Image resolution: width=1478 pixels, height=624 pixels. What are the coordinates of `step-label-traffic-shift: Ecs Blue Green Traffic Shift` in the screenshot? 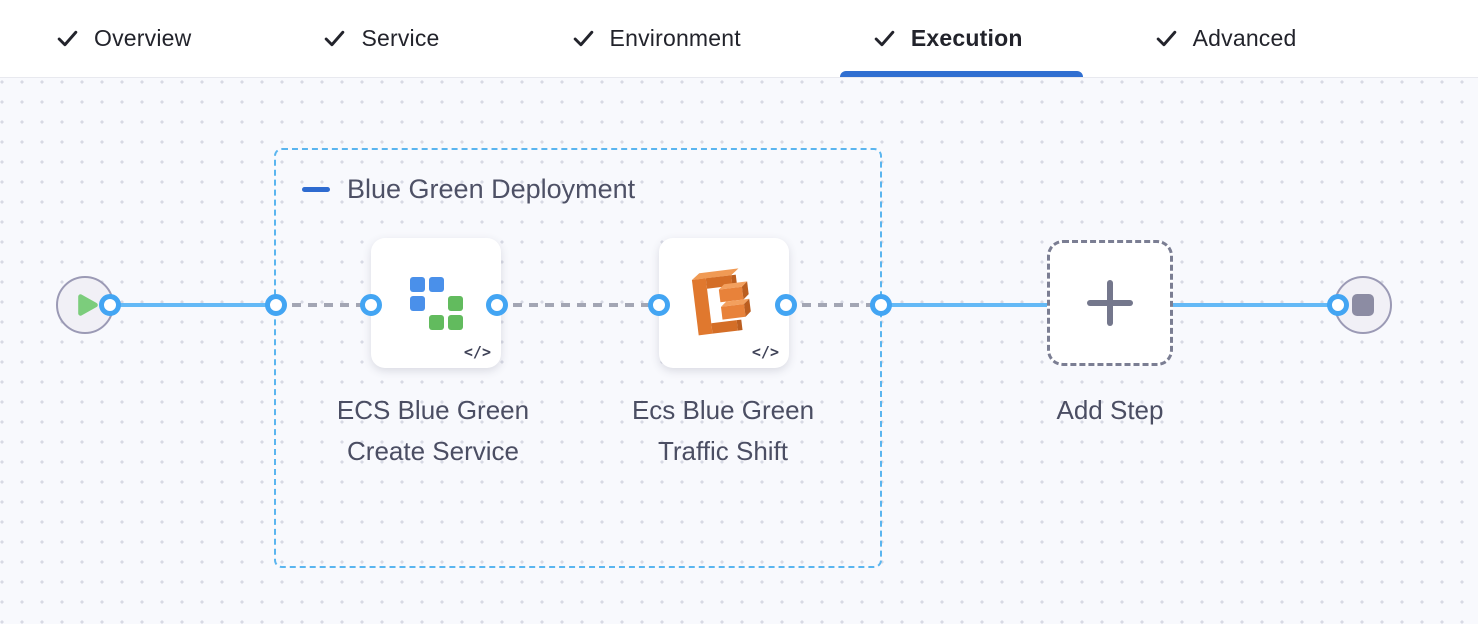 It's located at (723, 430).